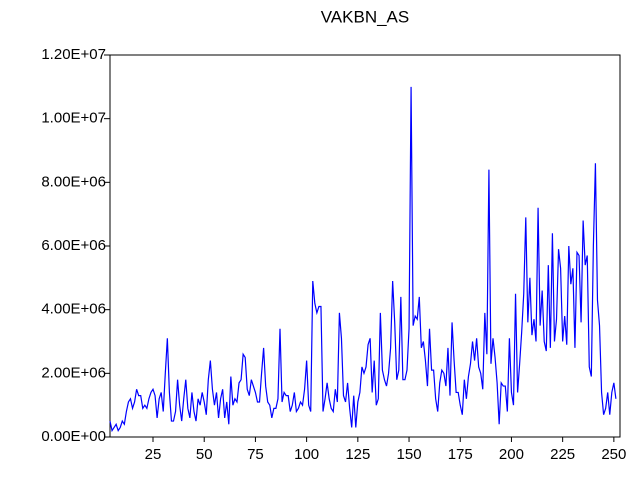 Image resolution: width=635 pixels, height=478 pixels. What do you see at coordinates (365, 16) in the screenshot?
I see `chart-title: VAKBN_AS` at bounding box center [365, 16].